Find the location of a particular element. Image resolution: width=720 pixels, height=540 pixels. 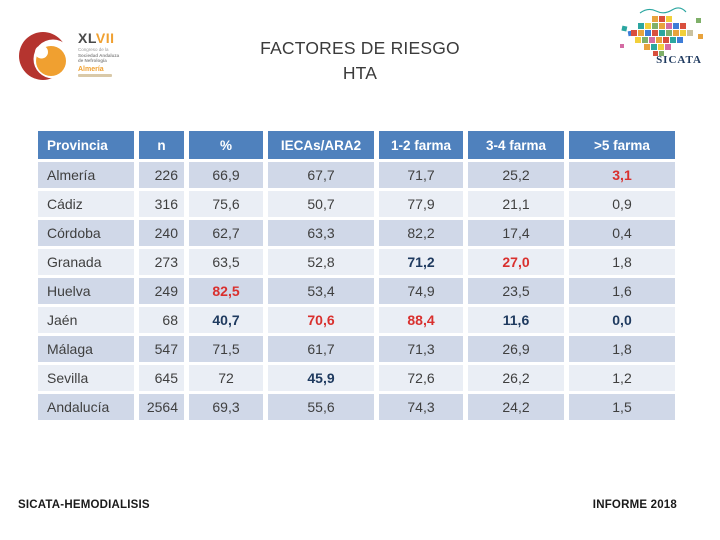

column-header: IECAs/ARA2 is located at coordinates (321, 145).